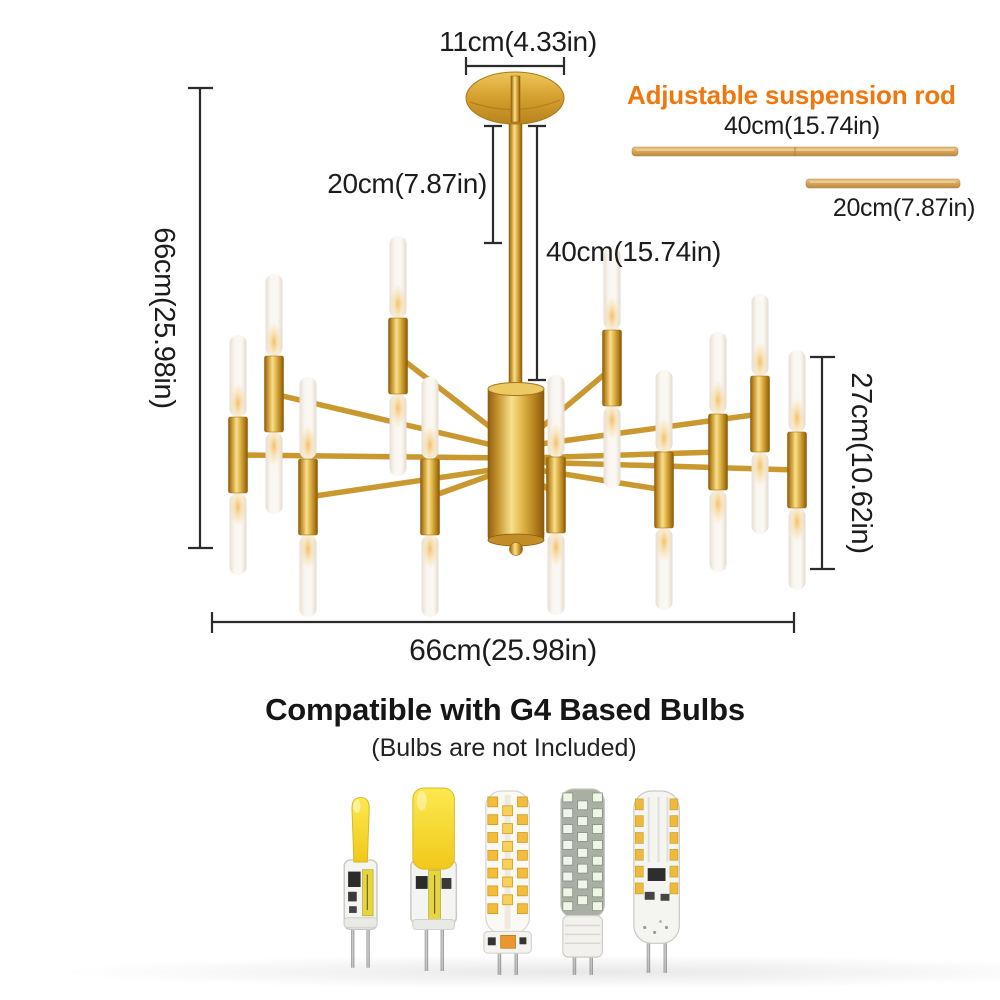  I want to click on g4-smd-corn-bulb-cool-icon, so click(582, 881).